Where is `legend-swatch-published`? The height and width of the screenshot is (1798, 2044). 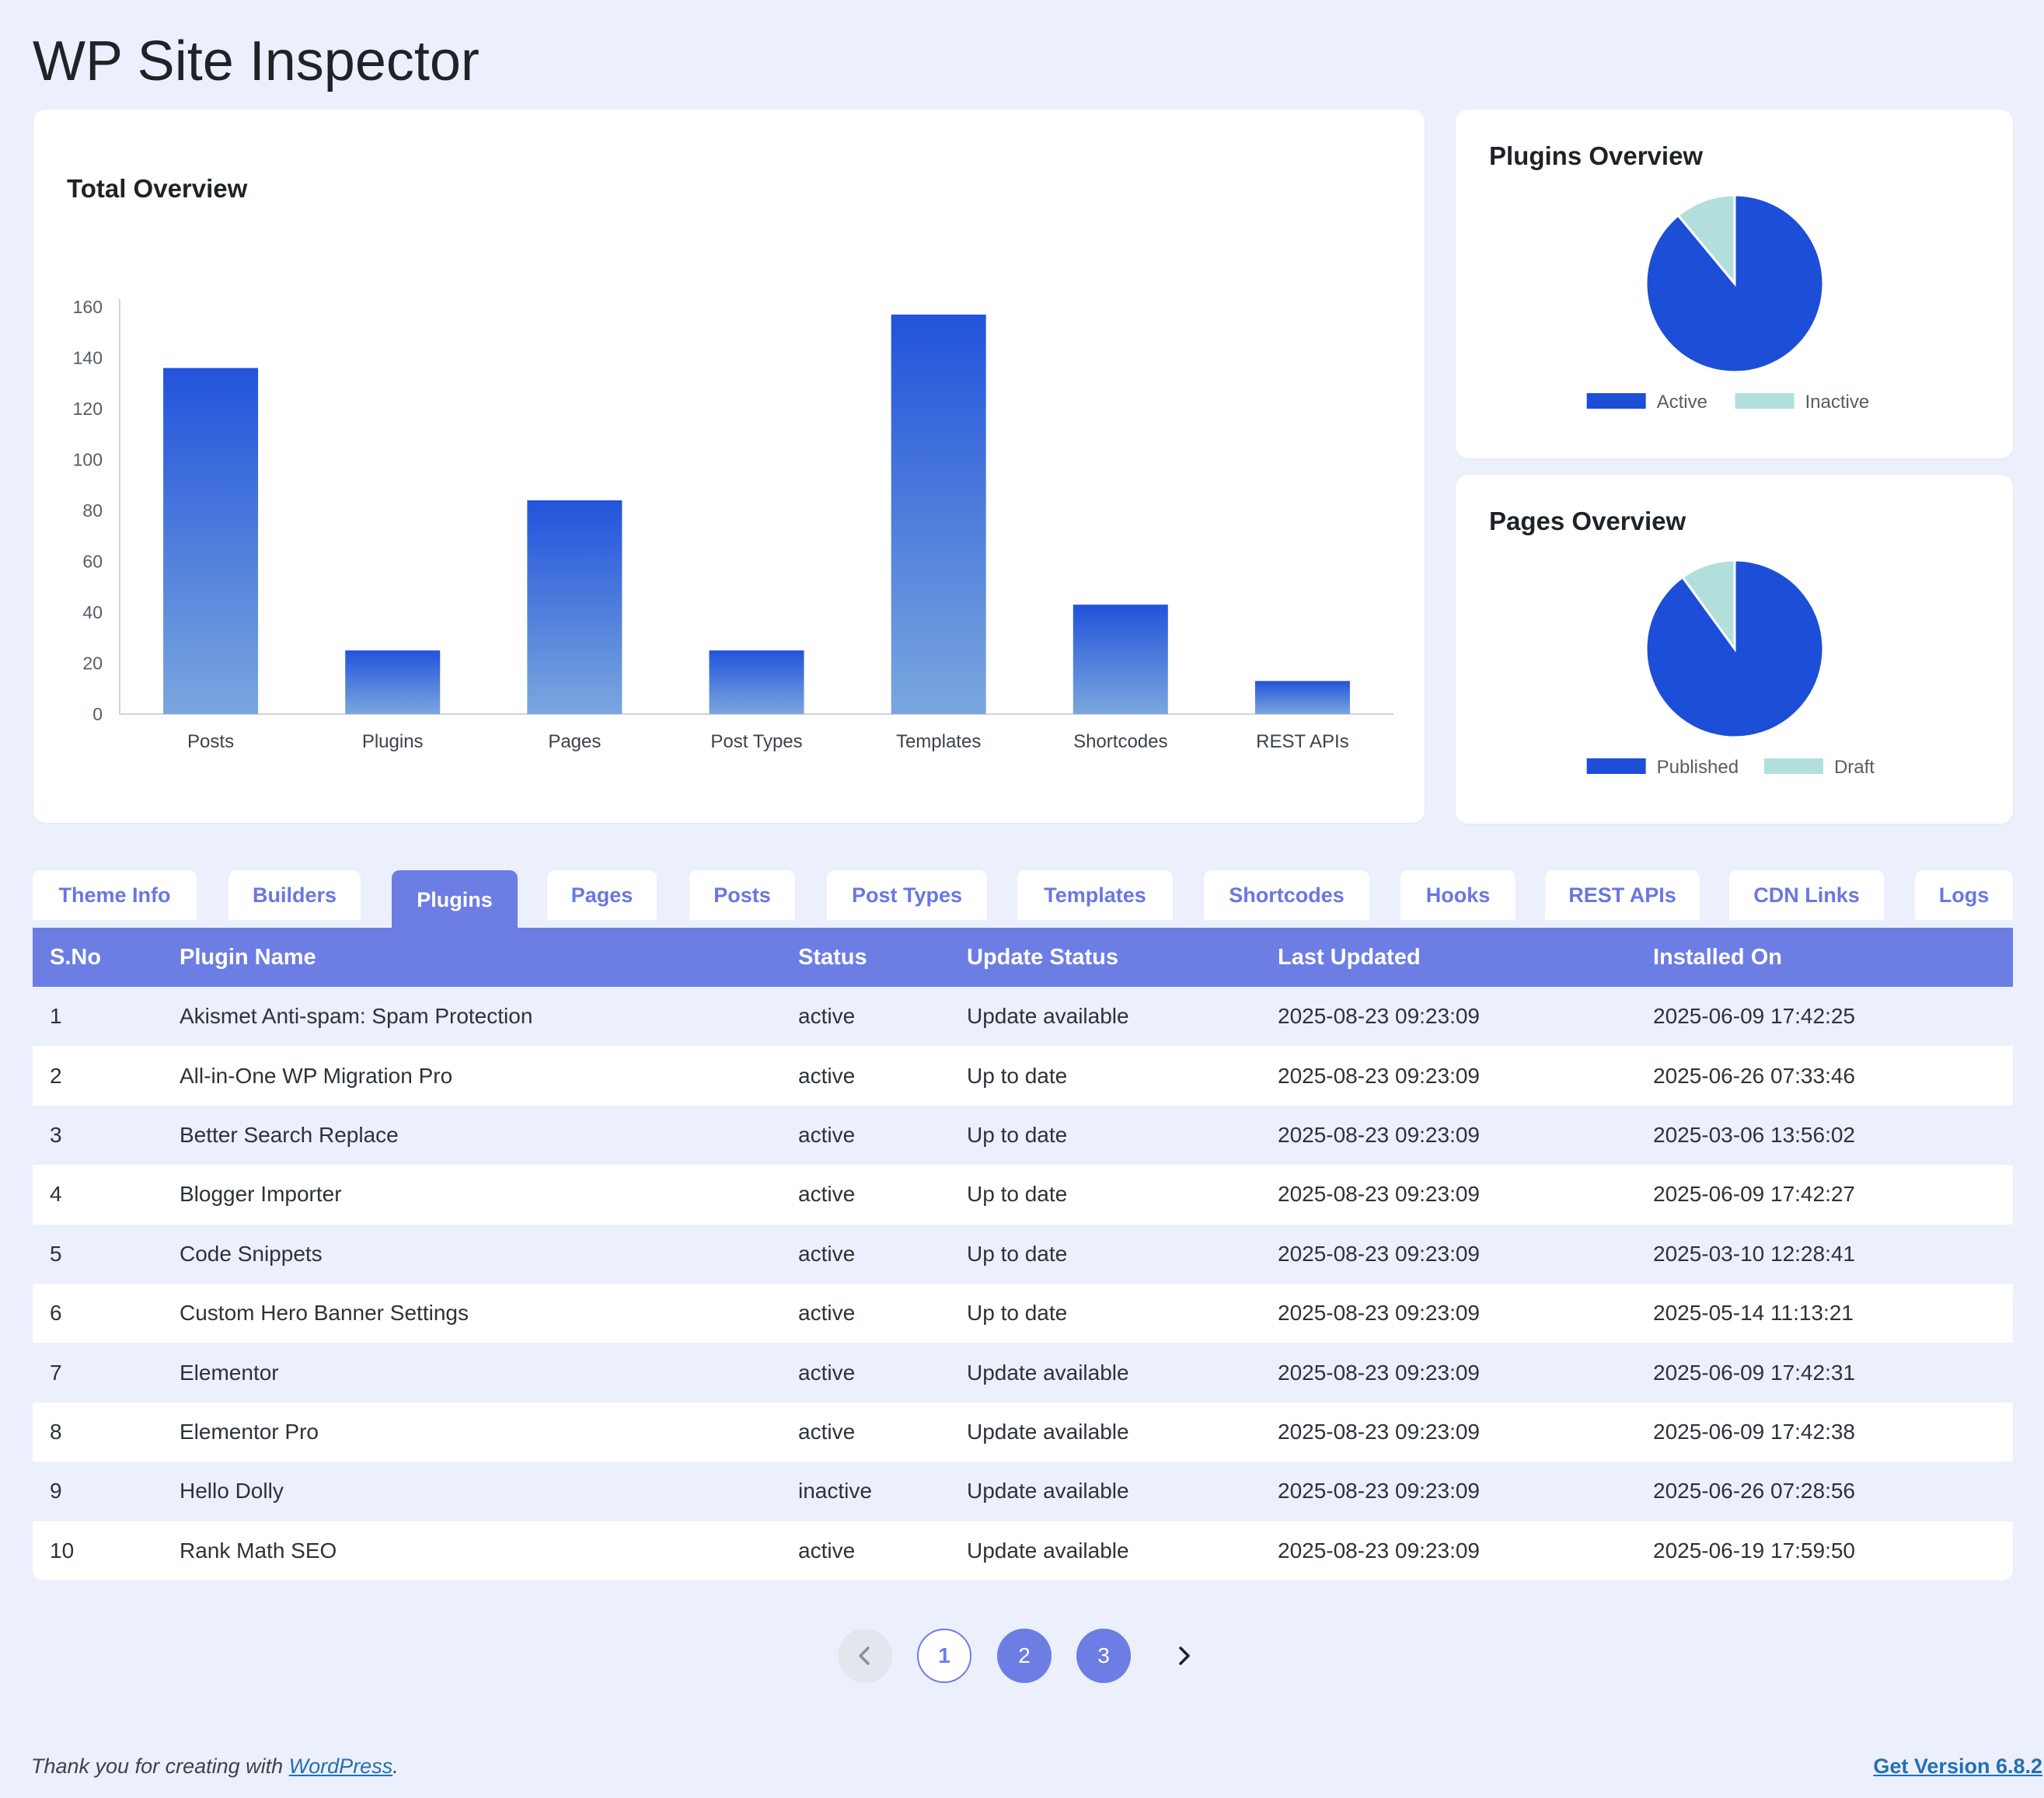 legend-swatch-published is located at coordinates (1616, 766).